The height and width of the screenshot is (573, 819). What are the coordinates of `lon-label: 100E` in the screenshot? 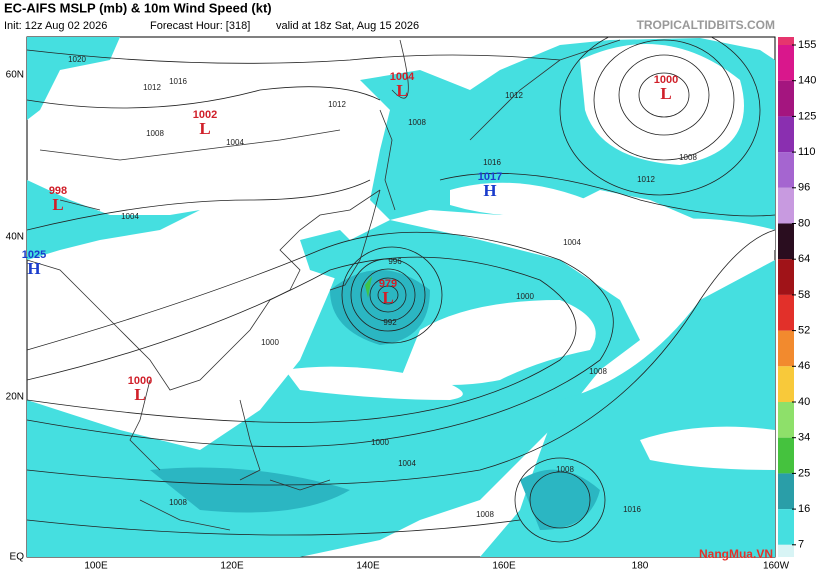 It's located at (96, 566).